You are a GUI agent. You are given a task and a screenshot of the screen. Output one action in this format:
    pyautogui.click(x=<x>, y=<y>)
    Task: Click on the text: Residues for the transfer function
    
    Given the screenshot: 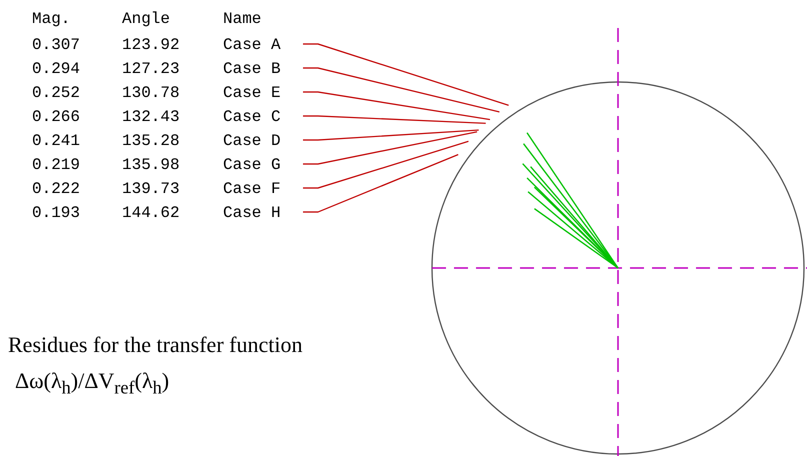 What is the action you would take?
    pyautogui.click(x=155, y=345)
    